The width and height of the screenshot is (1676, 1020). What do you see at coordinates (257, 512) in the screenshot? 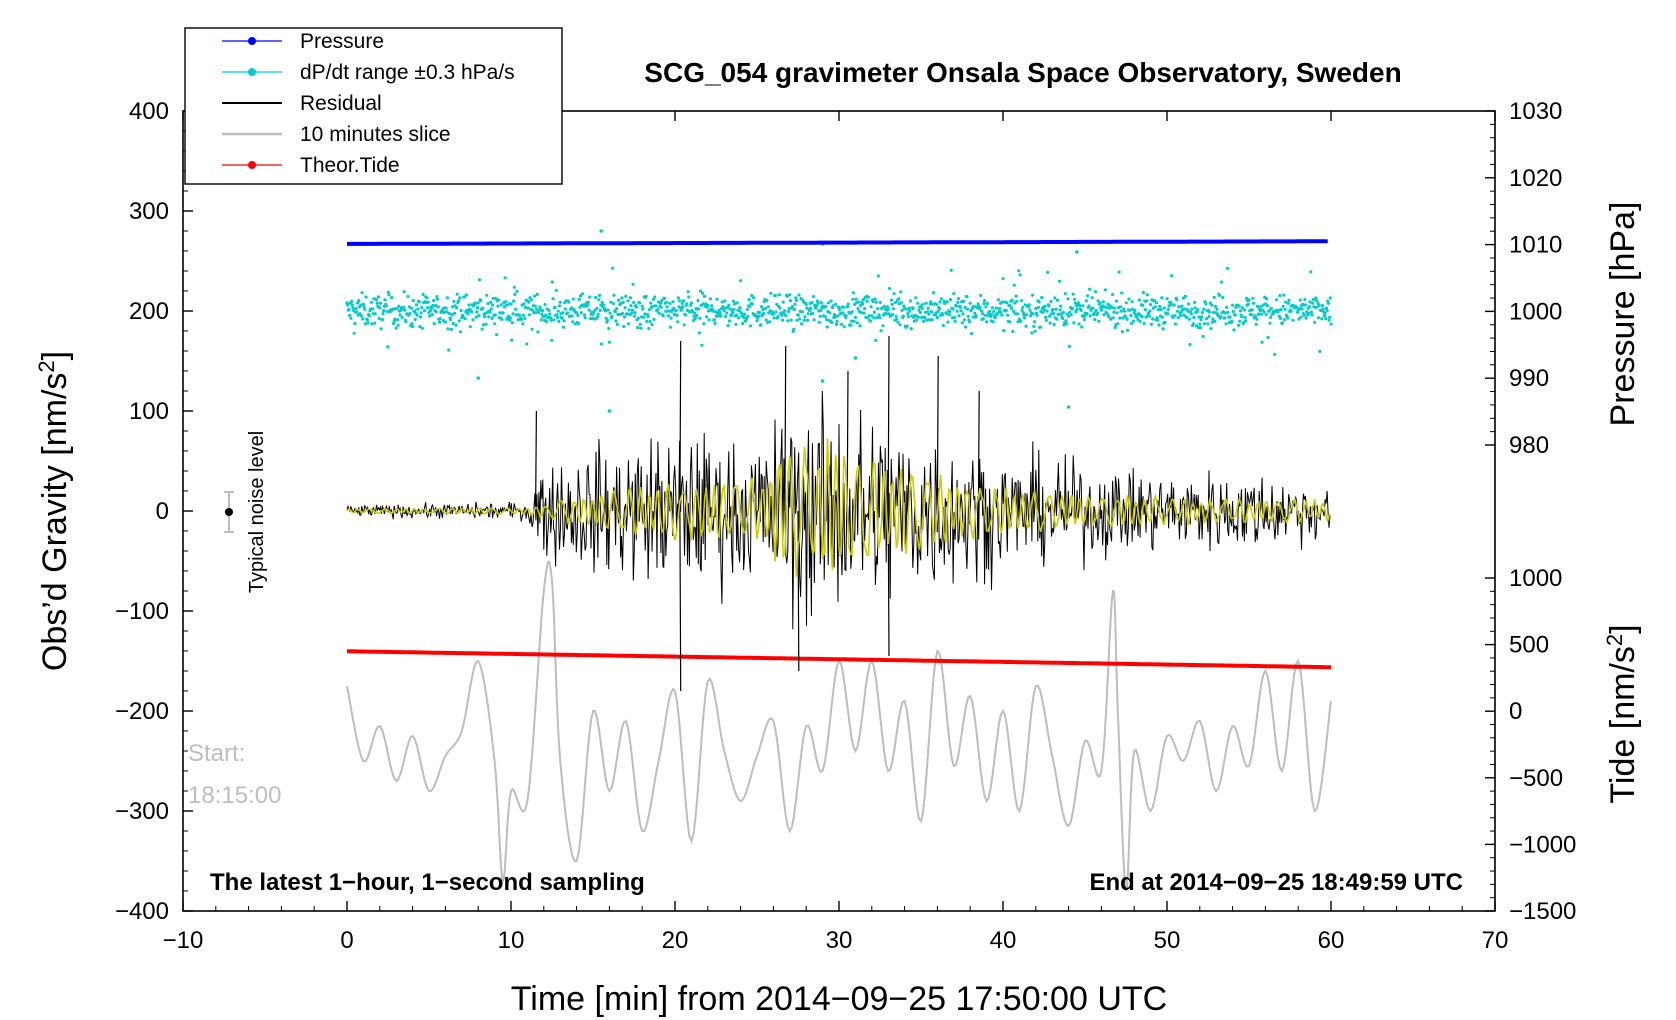
I see `noise-label: Typical noise level` at bounding box center [257, 512].